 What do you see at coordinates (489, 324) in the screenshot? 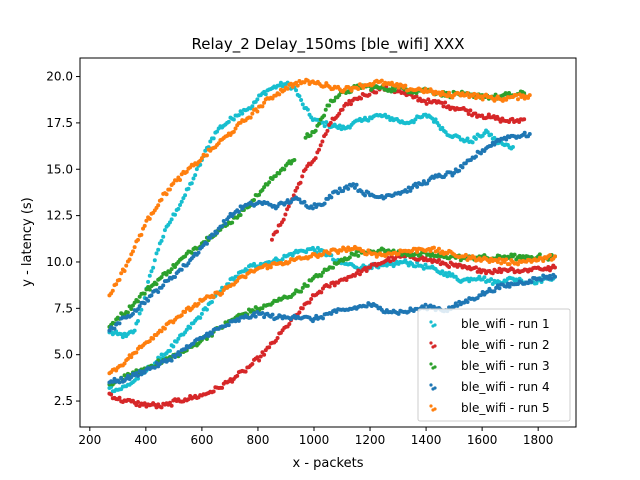
I see `legend-entry-run-1: ble_wifi - run 1` at bounding box center [489, 324].